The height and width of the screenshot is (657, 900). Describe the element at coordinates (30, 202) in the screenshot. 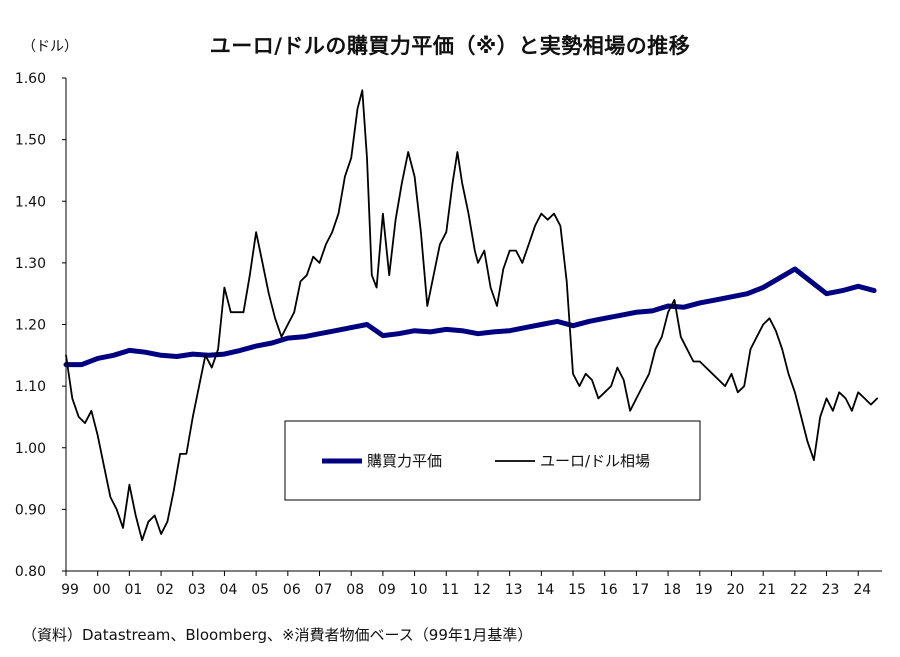

I see `y-tick-label: 1.40` at that location.